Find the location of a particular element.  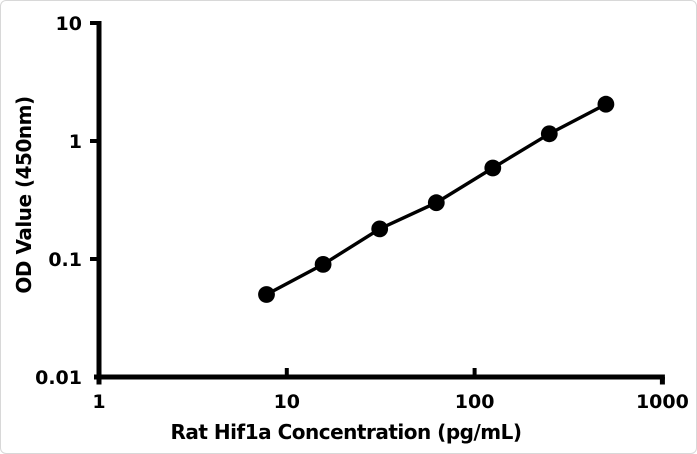

x-axis-title: Rat Hif1a Concentration (pg/mL) is located at coordinates (346, 432).